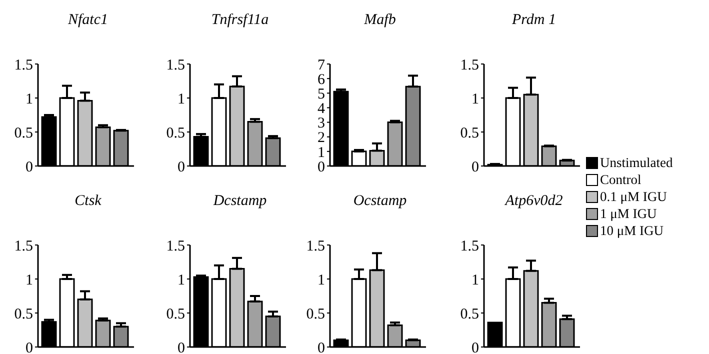  Describe the element at coordinates (88, 201) in the screenshot. I see `chart-title: Ctsk` at that location.